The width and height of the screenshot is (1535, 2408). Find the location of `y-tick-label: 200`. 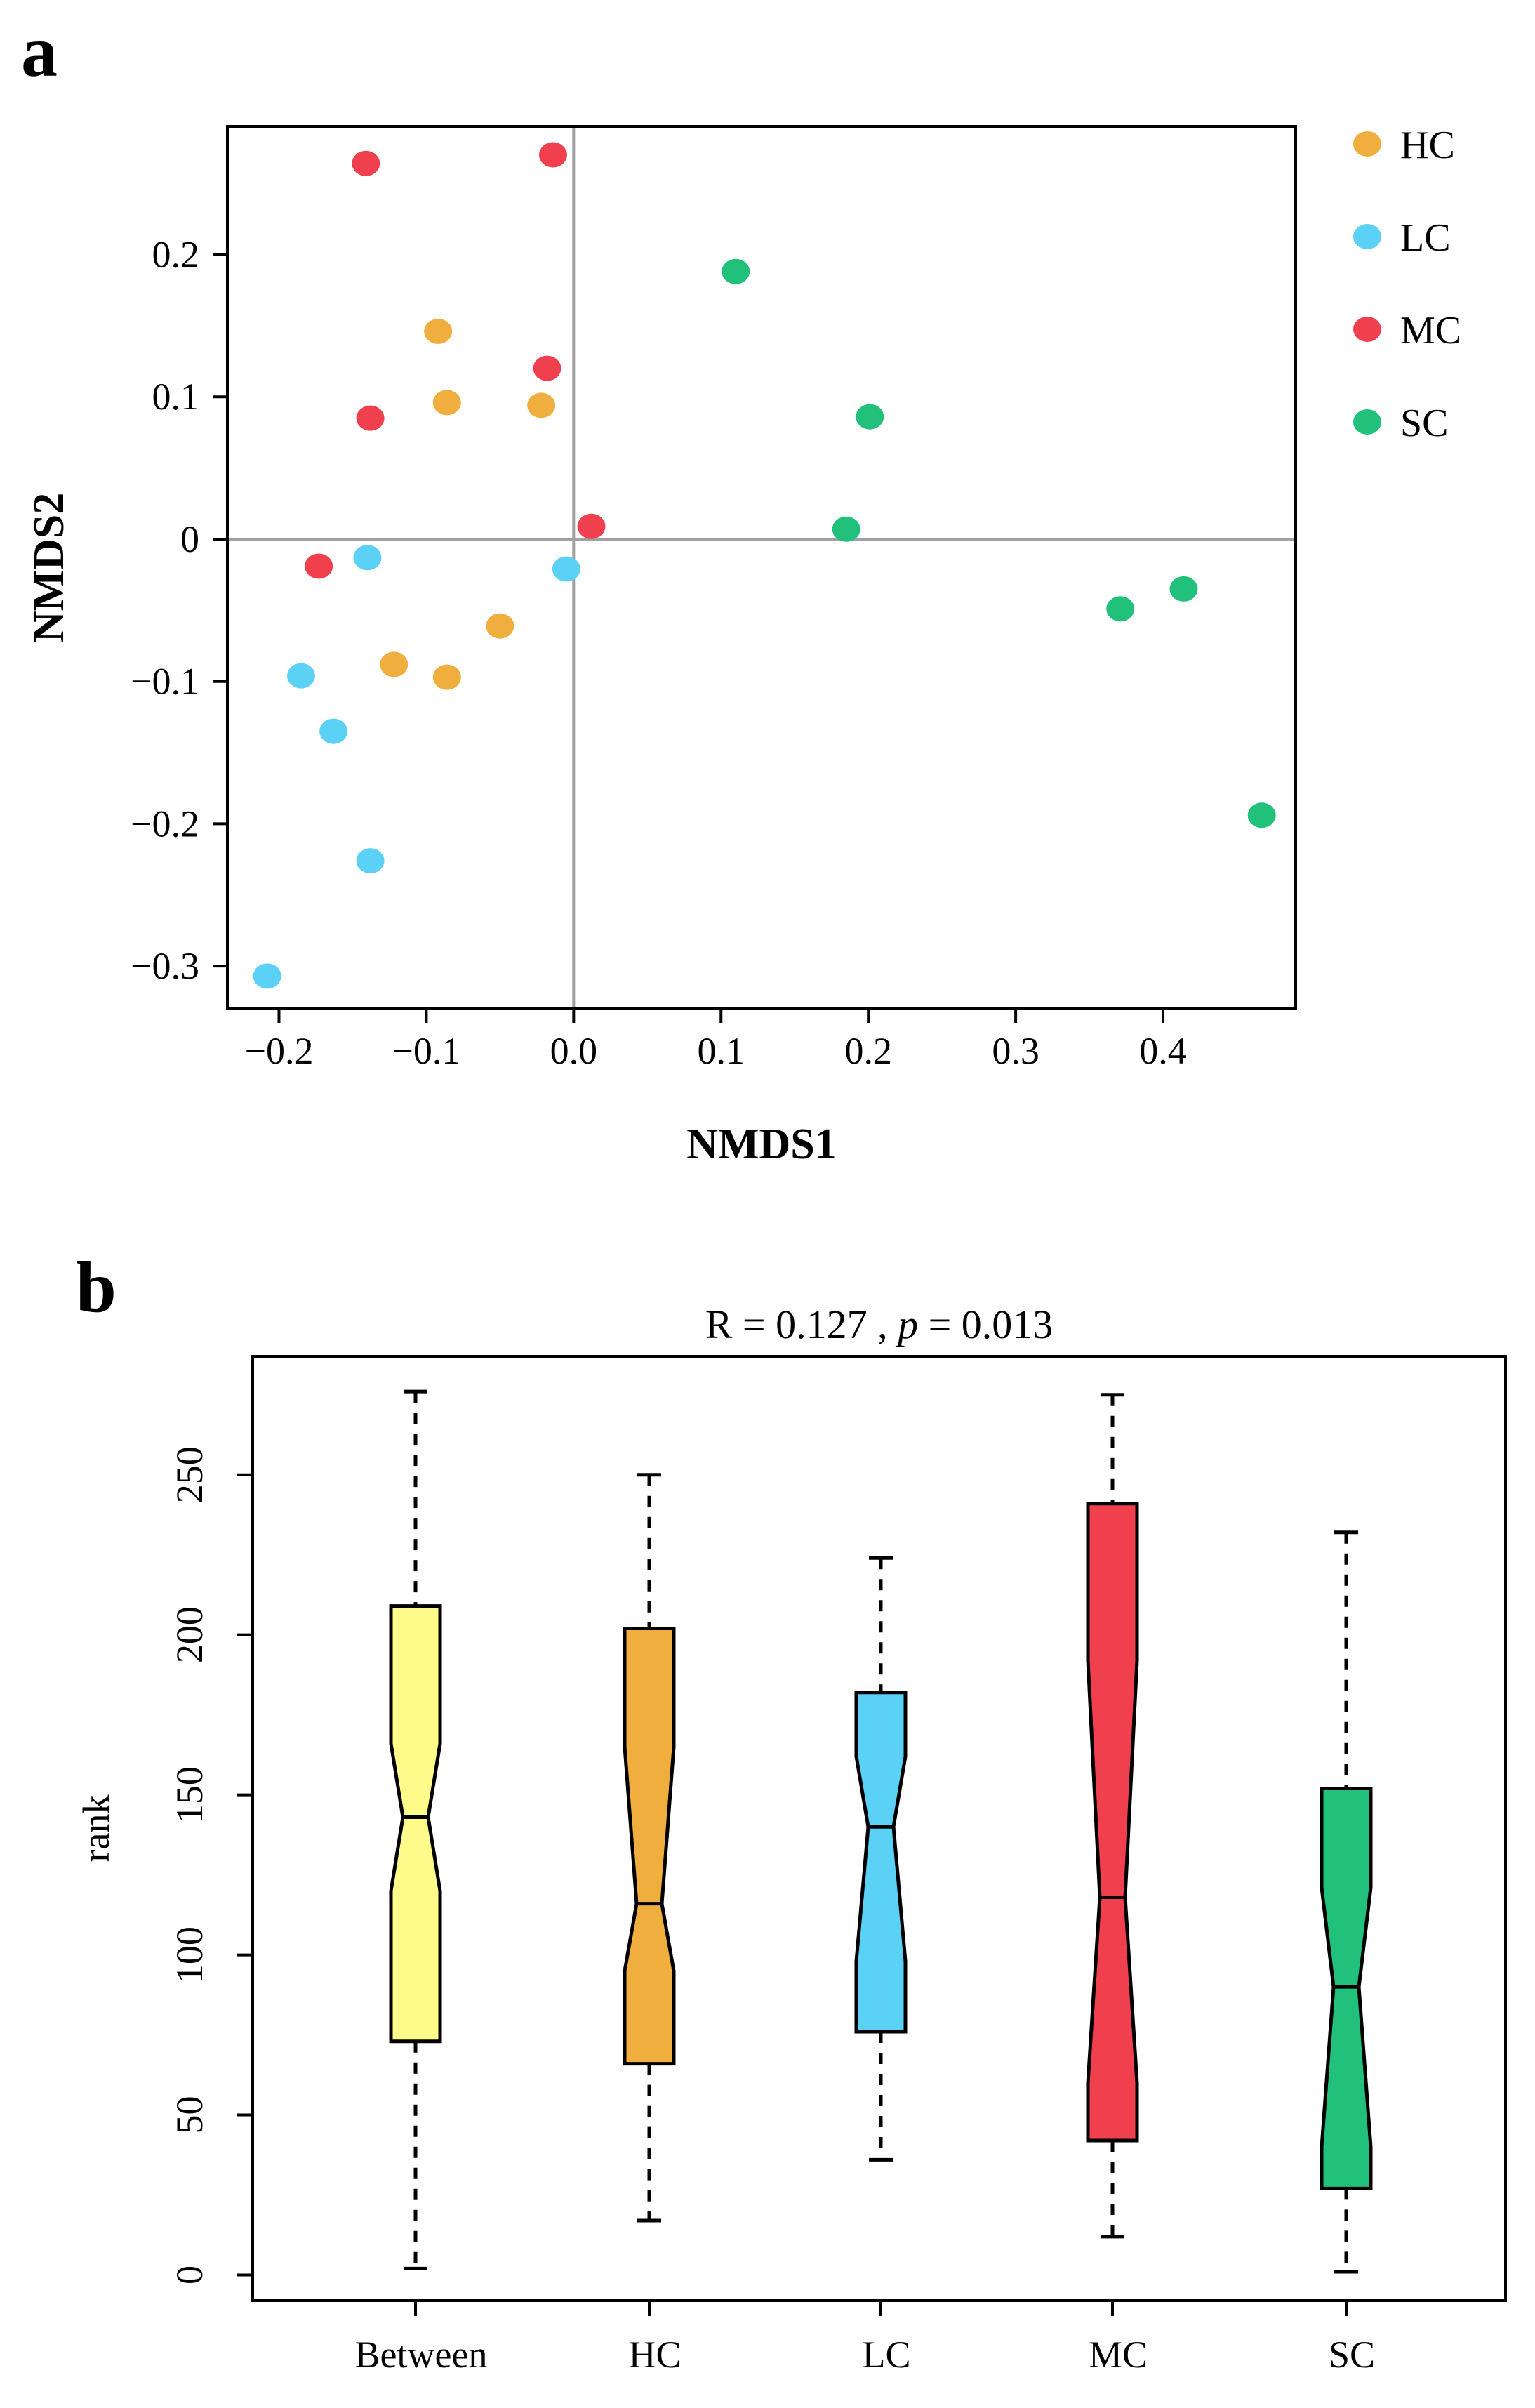

y-tick-label: 200 is located at coordinates (189, 1635).